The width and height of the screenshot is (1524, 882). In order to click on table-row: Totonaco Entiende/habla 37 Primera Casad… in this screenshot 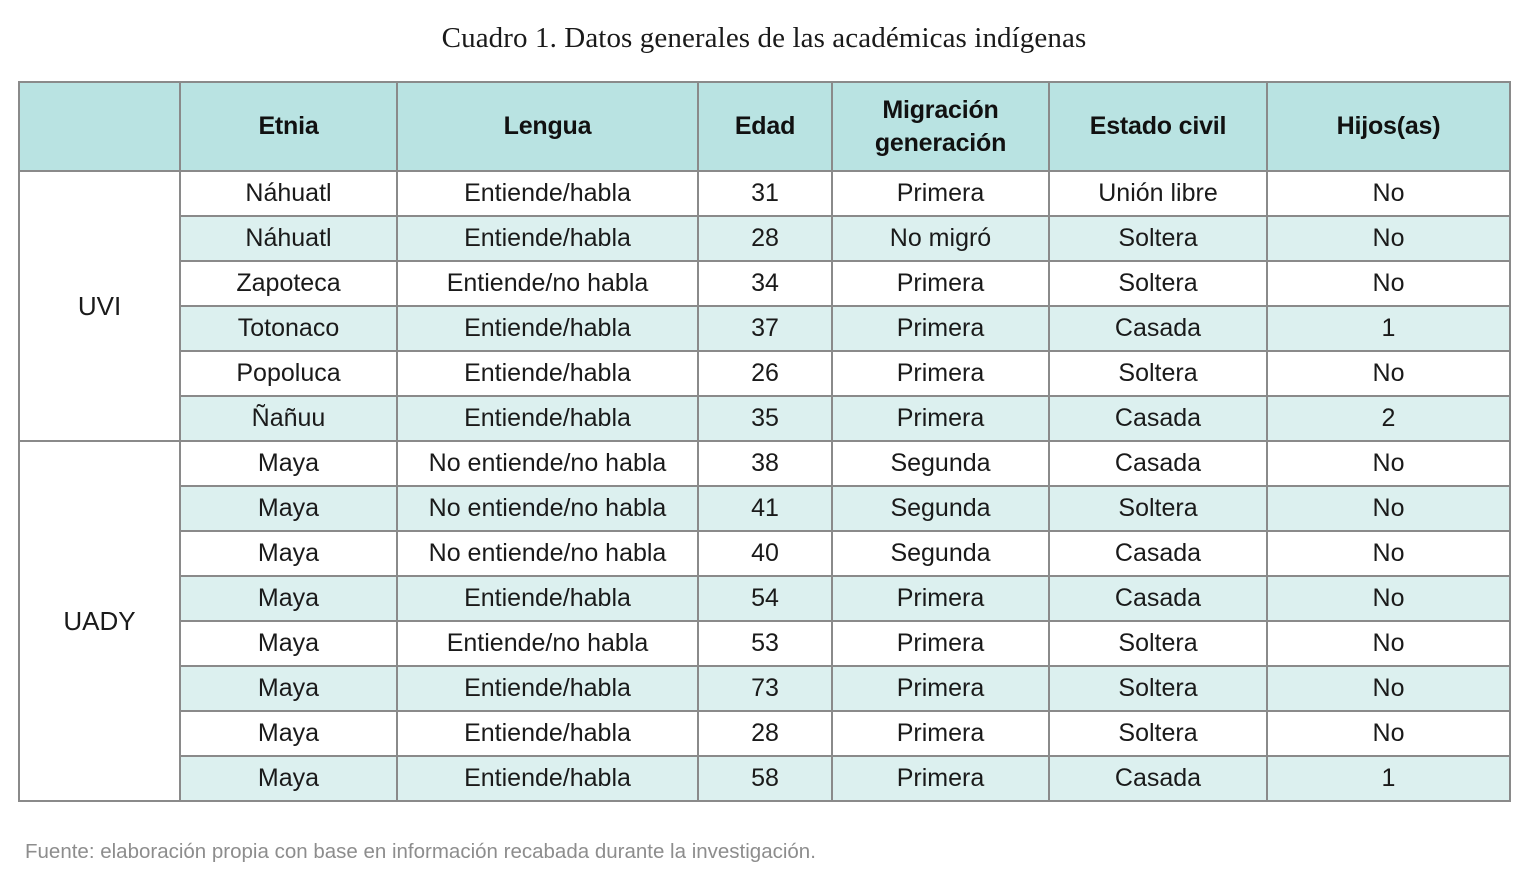, I will do `click(765, 328)`.